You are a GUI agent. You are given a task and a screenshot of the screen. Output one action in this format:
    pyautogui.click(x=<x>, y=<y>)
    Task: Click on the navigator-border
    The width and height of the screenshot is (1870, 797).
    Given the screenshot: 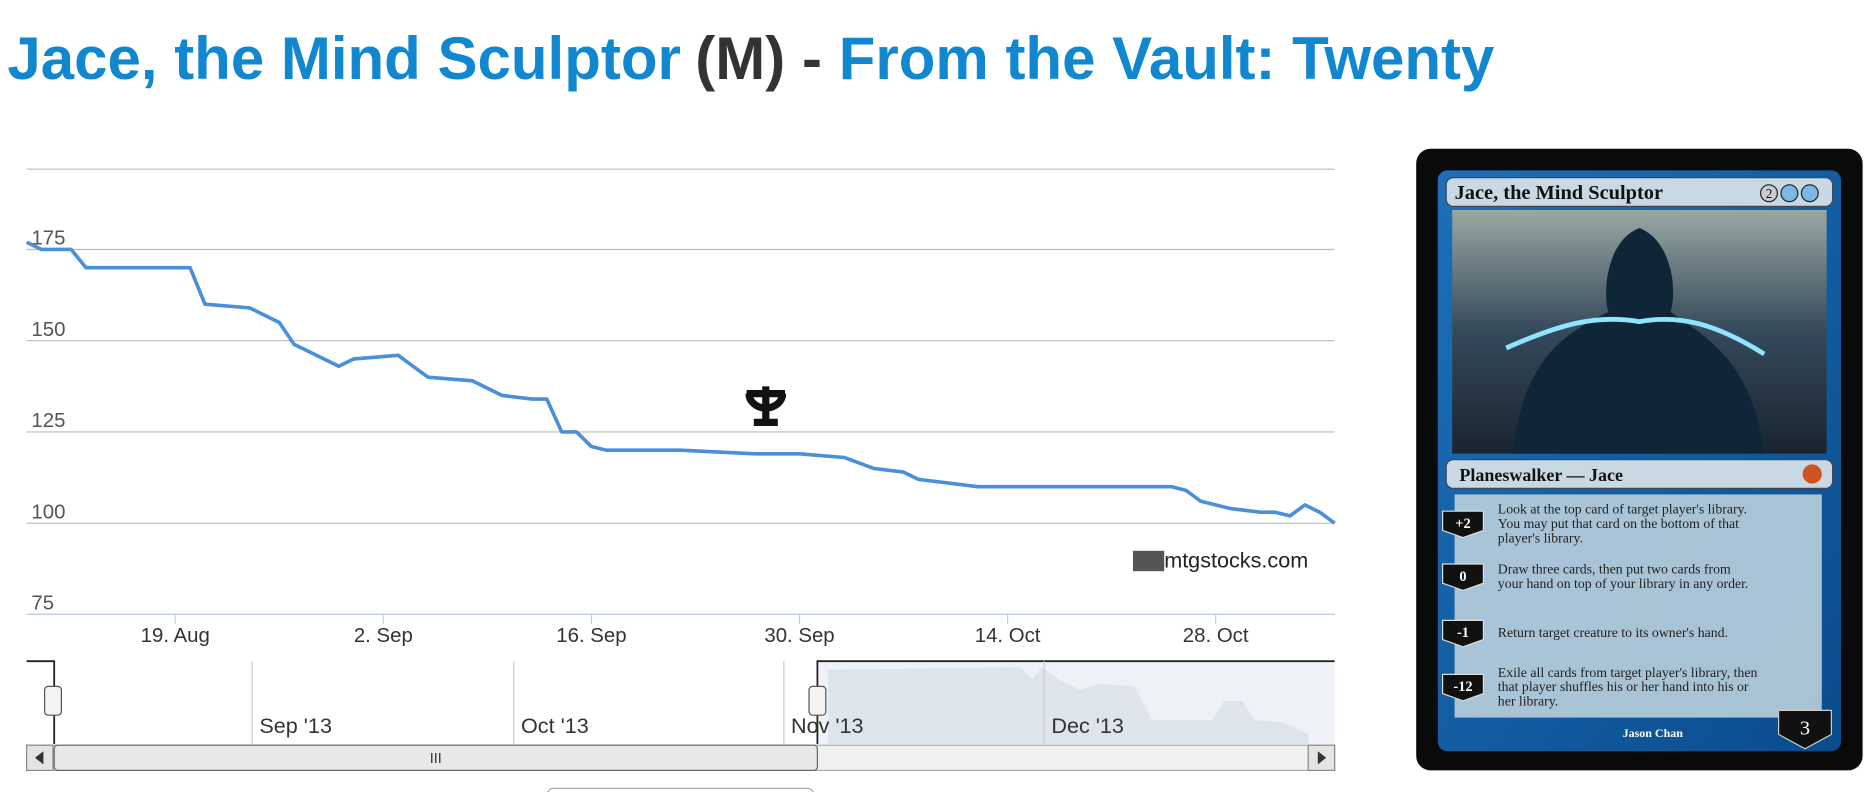 What is the action you would take?
    pyautogui.click(x=680, y=702)
    